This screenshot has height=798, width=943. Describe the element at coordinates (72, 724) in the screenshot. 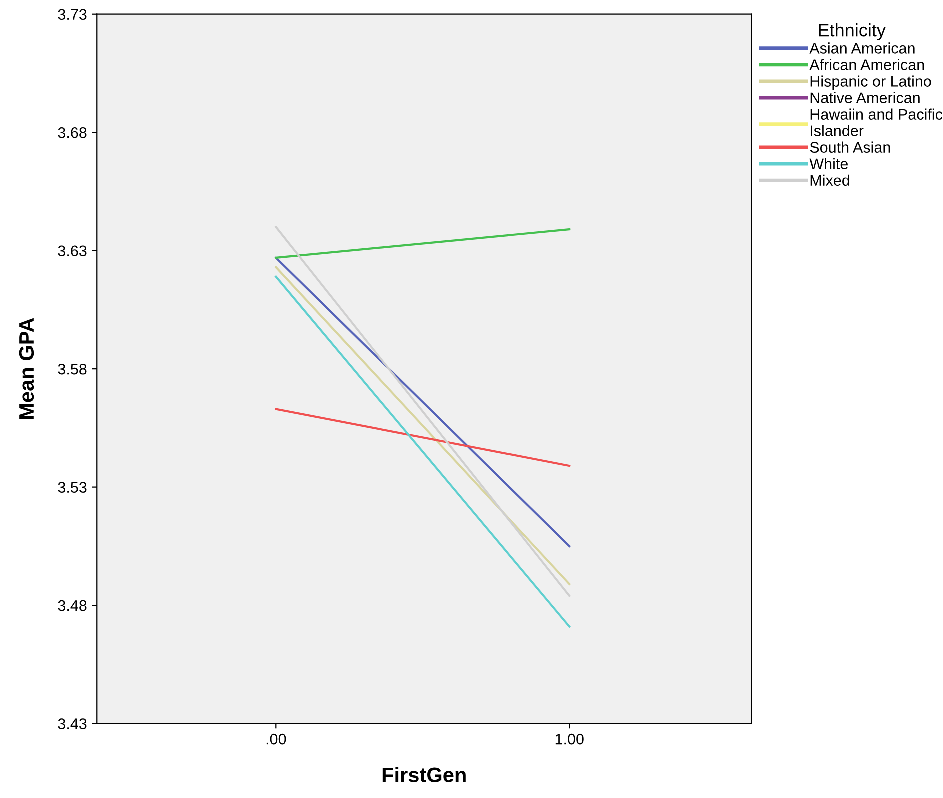

I see `y-tick-label: 3.43` at that location.